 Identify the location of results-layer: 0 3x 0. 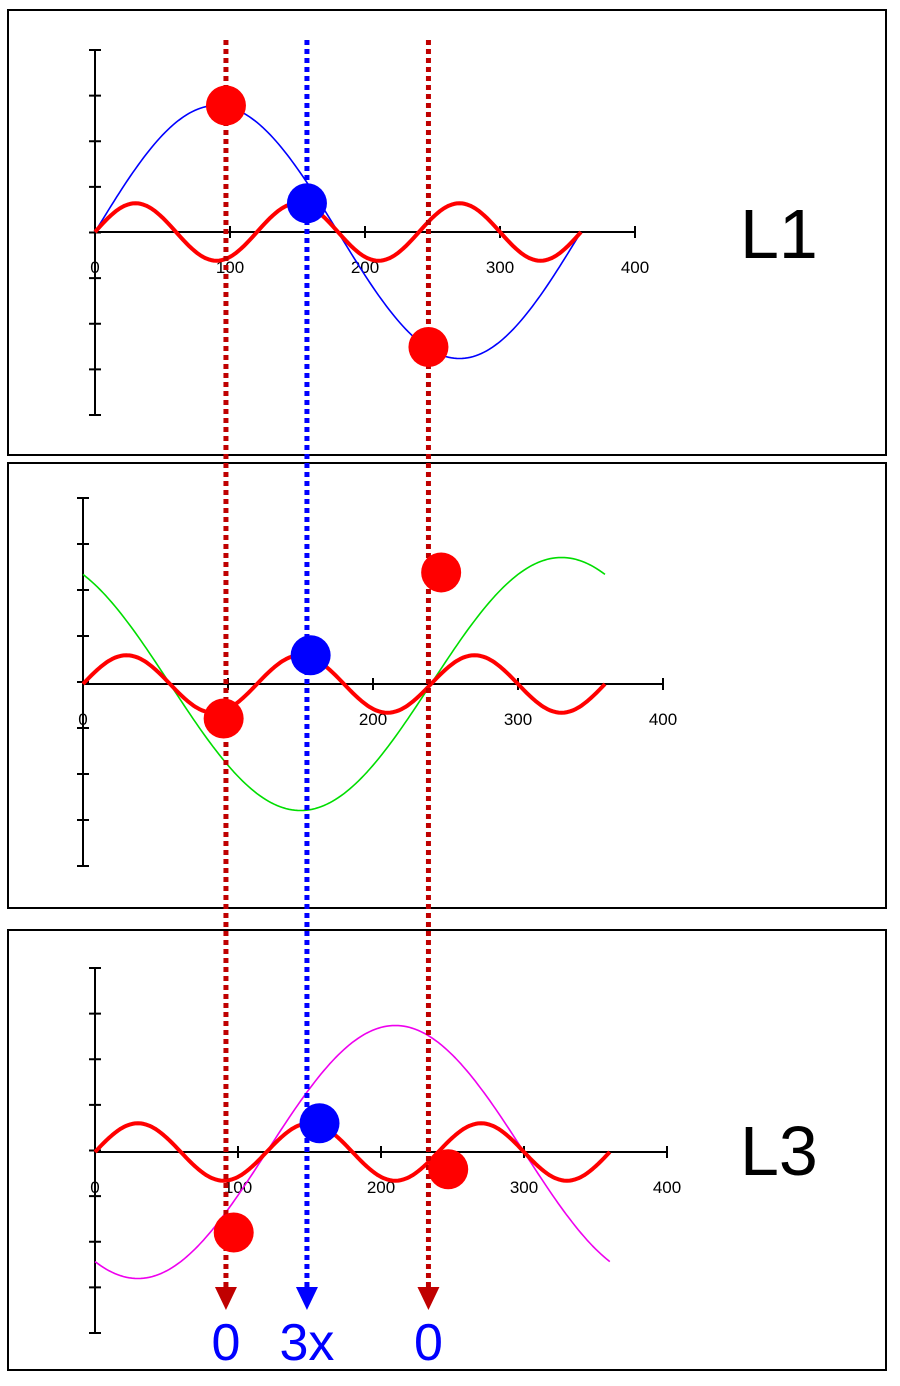
(326, 1343).